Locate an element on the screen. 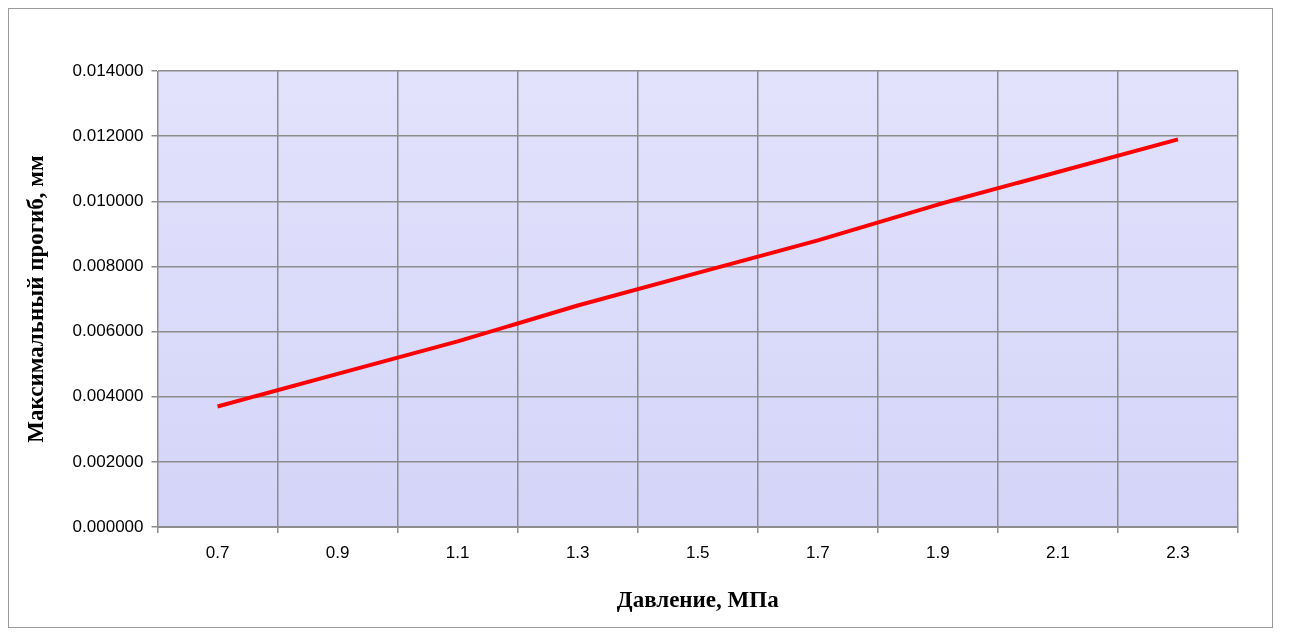 The height and width of the screenshot is (641, 1291). x-tick-label: 0.9 is located at coordinates (337, 552).